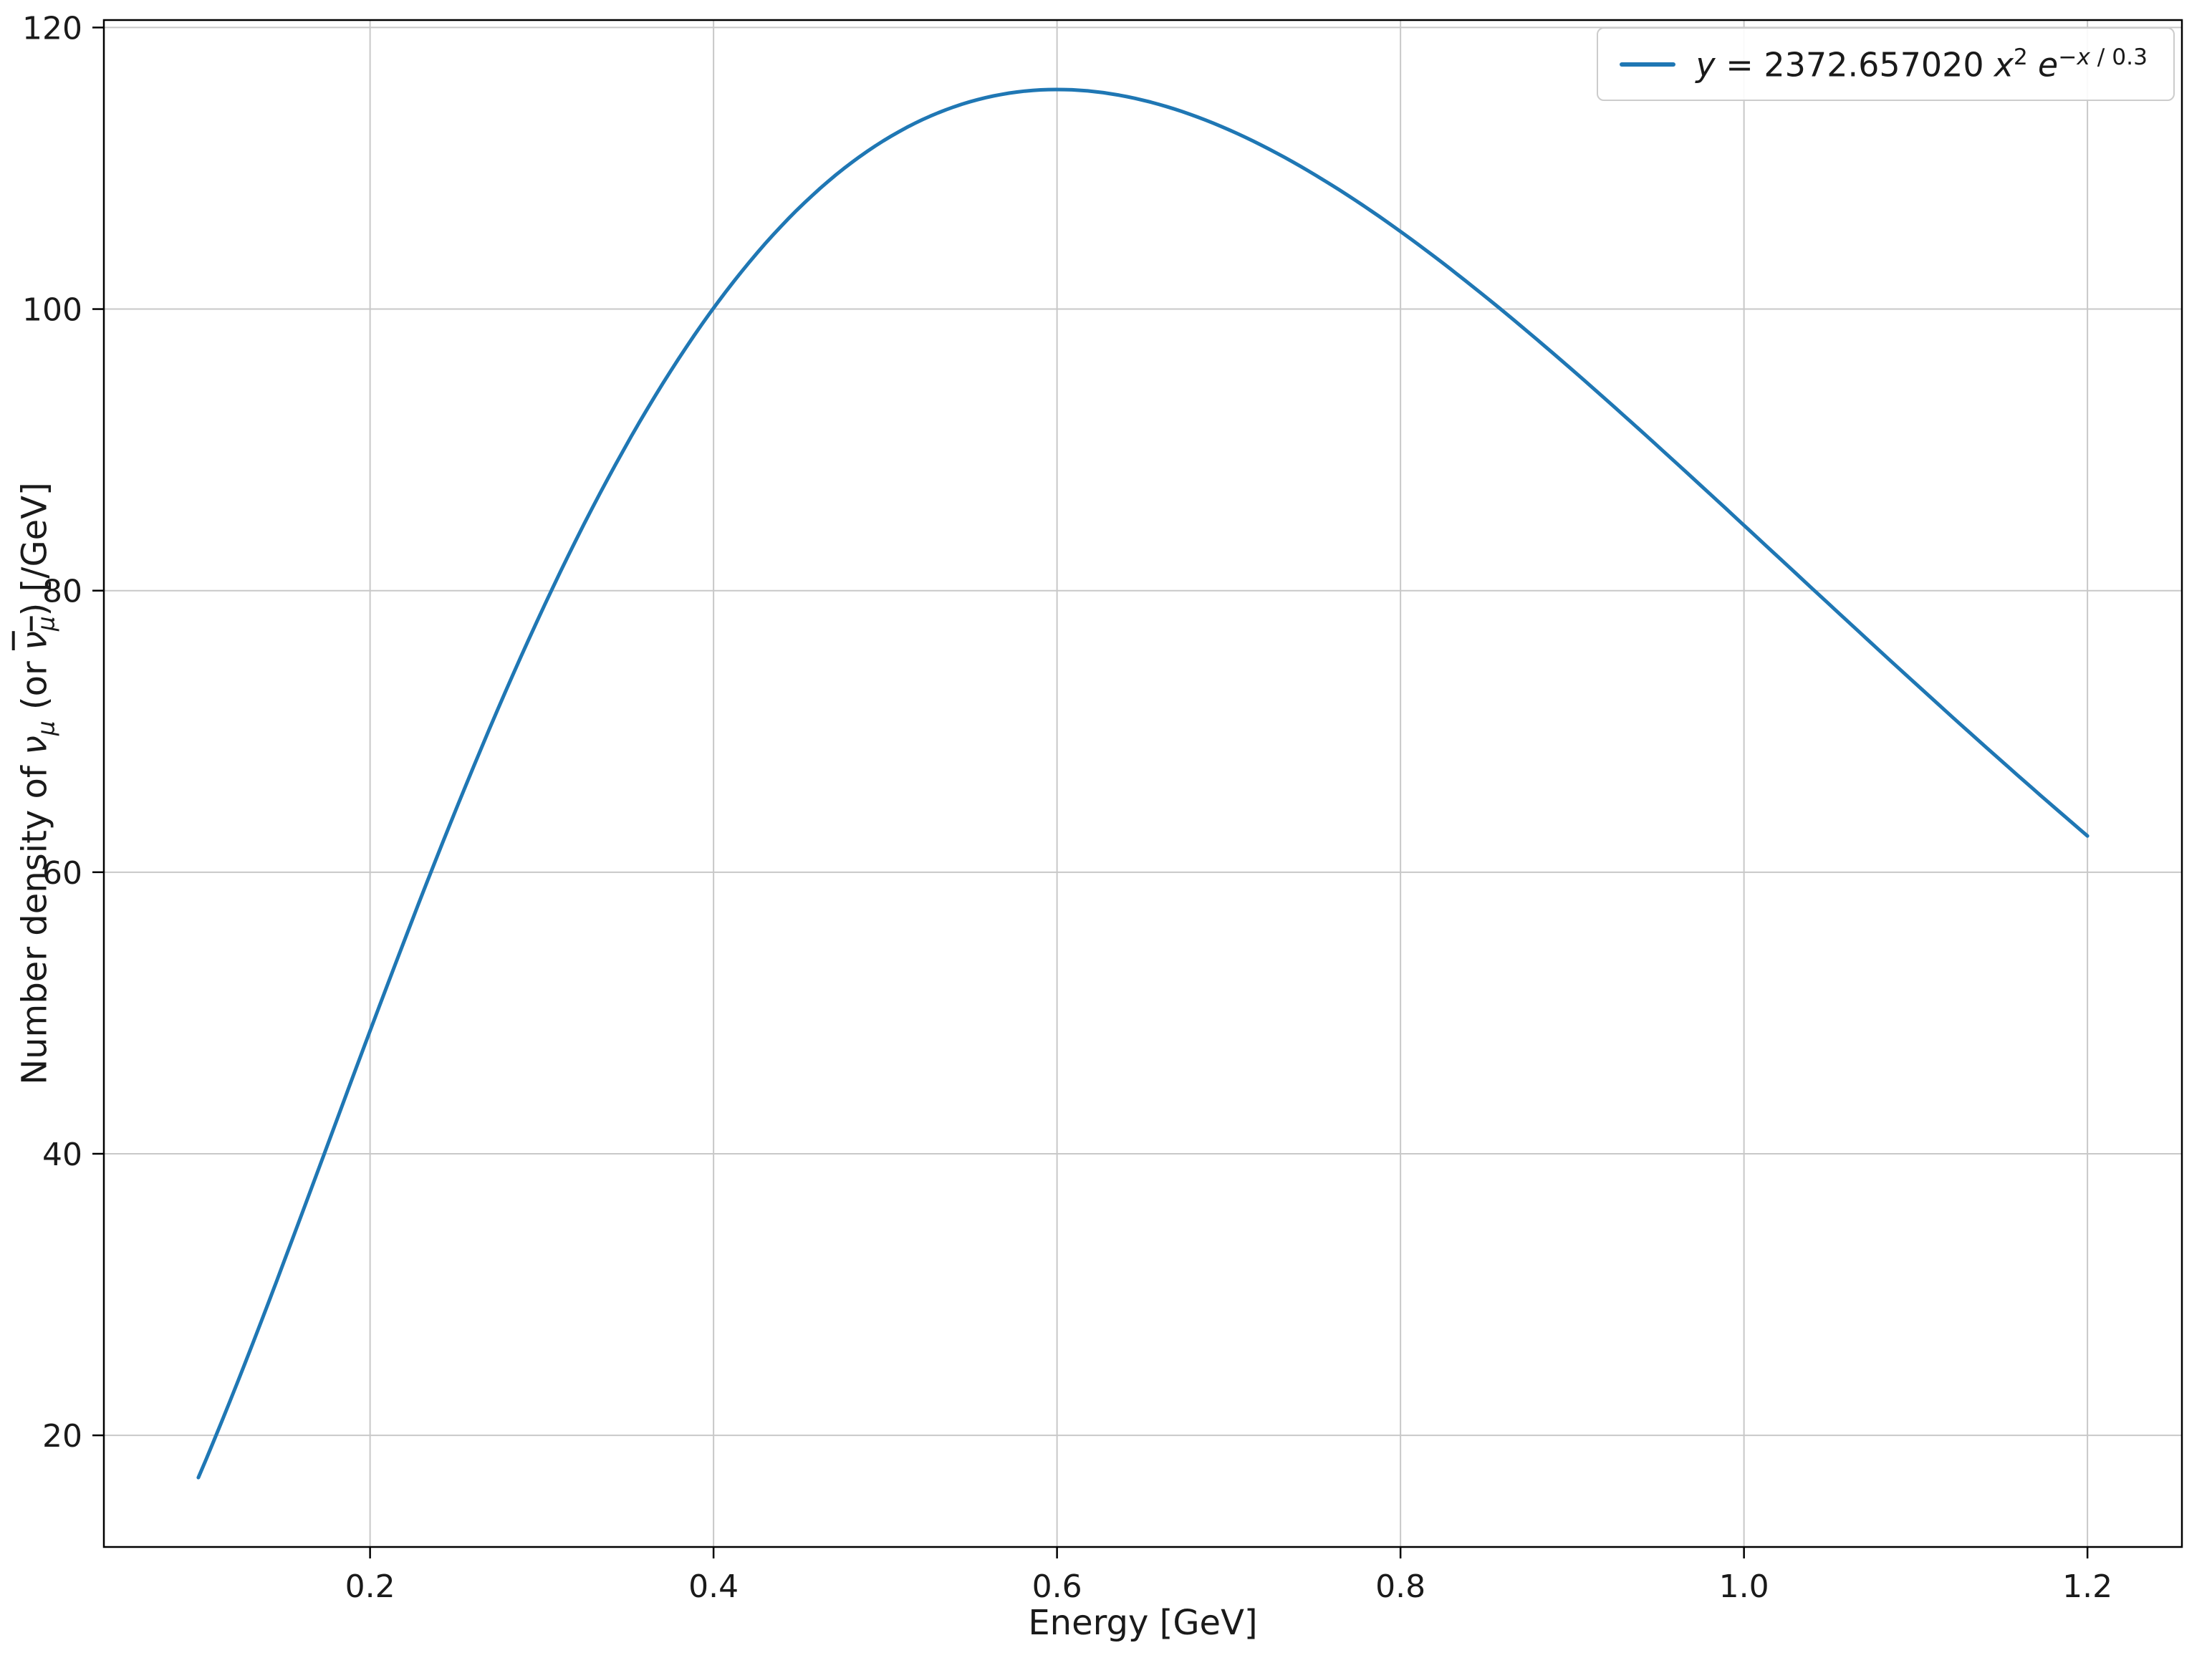  What do you see at coordinates (34, 549) in the screenshot?
I see `y-axis-label-suffix: ) [/GeV]` at bounding box center [34, 549].